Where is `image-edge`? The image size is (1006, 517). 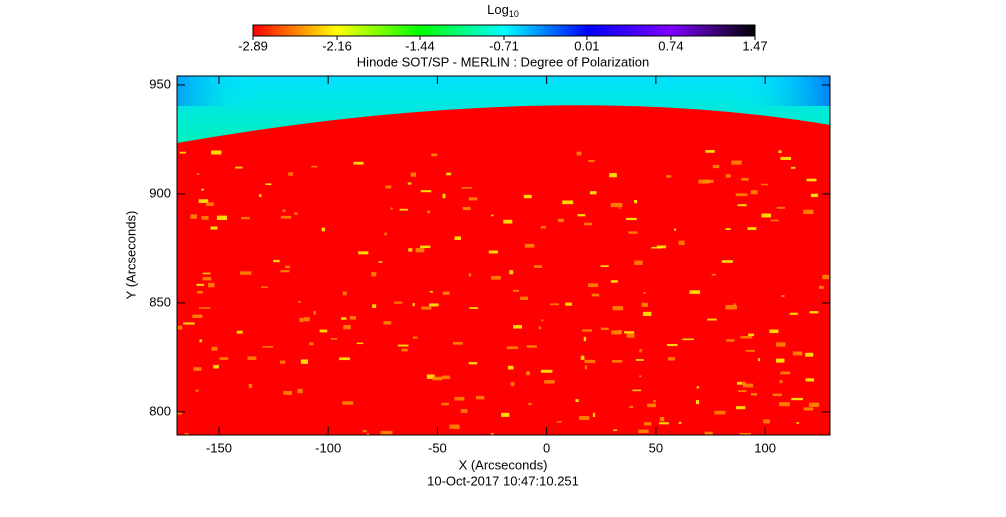 image-edge is located at coordinates (503, 91).